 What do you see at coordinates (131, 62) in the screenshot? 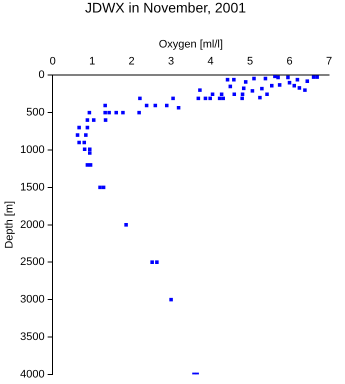
I see `x-tick-label: 2` at bounding box center [131, 62].